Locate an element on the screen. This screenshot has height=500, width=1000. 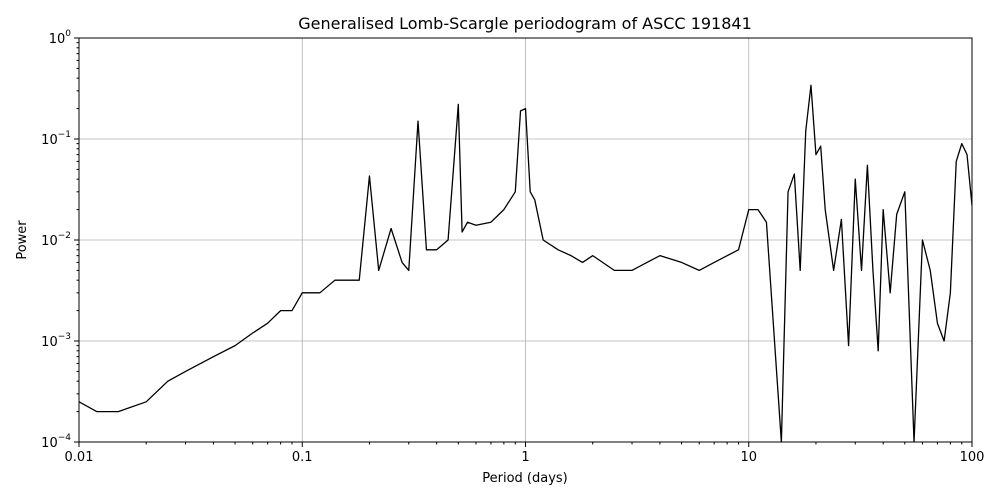
x-axis: 0.01 0.1 1 10 100 is located at coordinates (525, 453).